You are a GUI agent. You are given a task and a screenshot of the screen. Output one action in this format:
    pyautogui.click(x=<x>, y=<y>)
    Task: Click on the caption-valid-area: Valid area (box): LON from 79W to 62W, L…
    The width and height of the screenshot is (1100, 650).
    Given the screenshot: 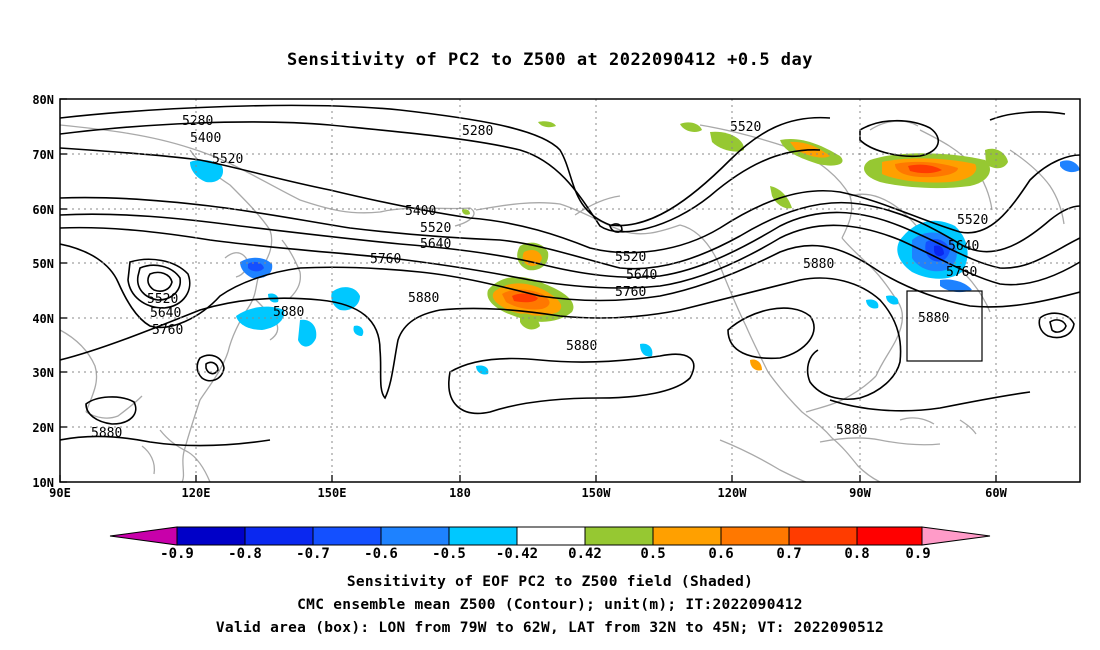 What is the action you would take?
    pyautogui.click(x=550, y=628)
    